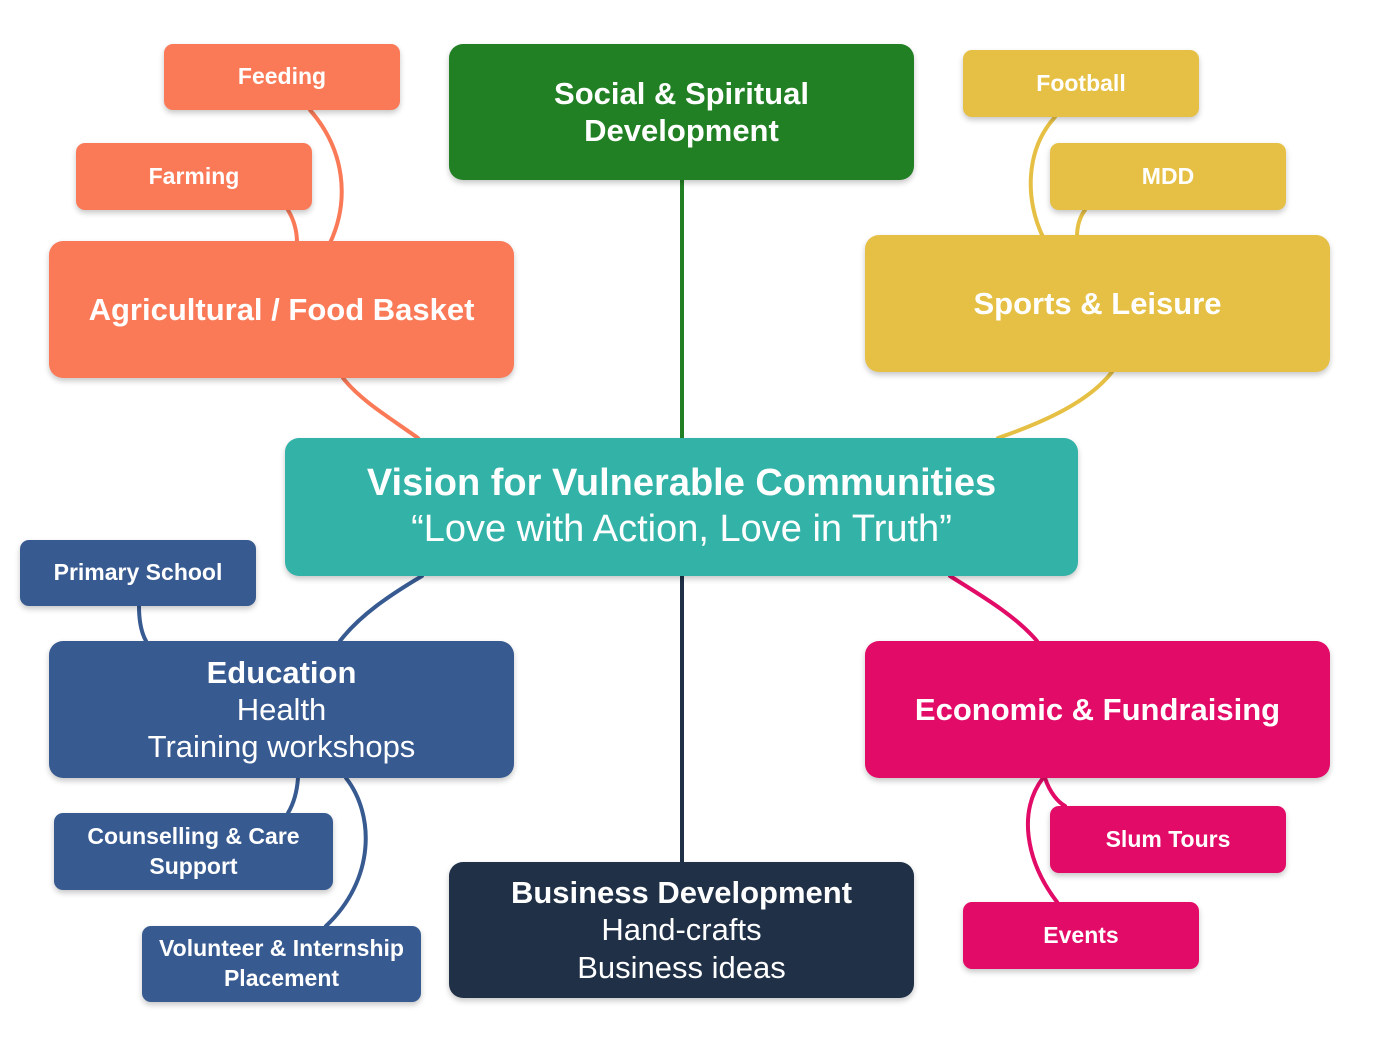  Describe the element at coordinates (681, 483) in the screenshot. I see `center-title: Vision for Vulnerable Communities` at that location.